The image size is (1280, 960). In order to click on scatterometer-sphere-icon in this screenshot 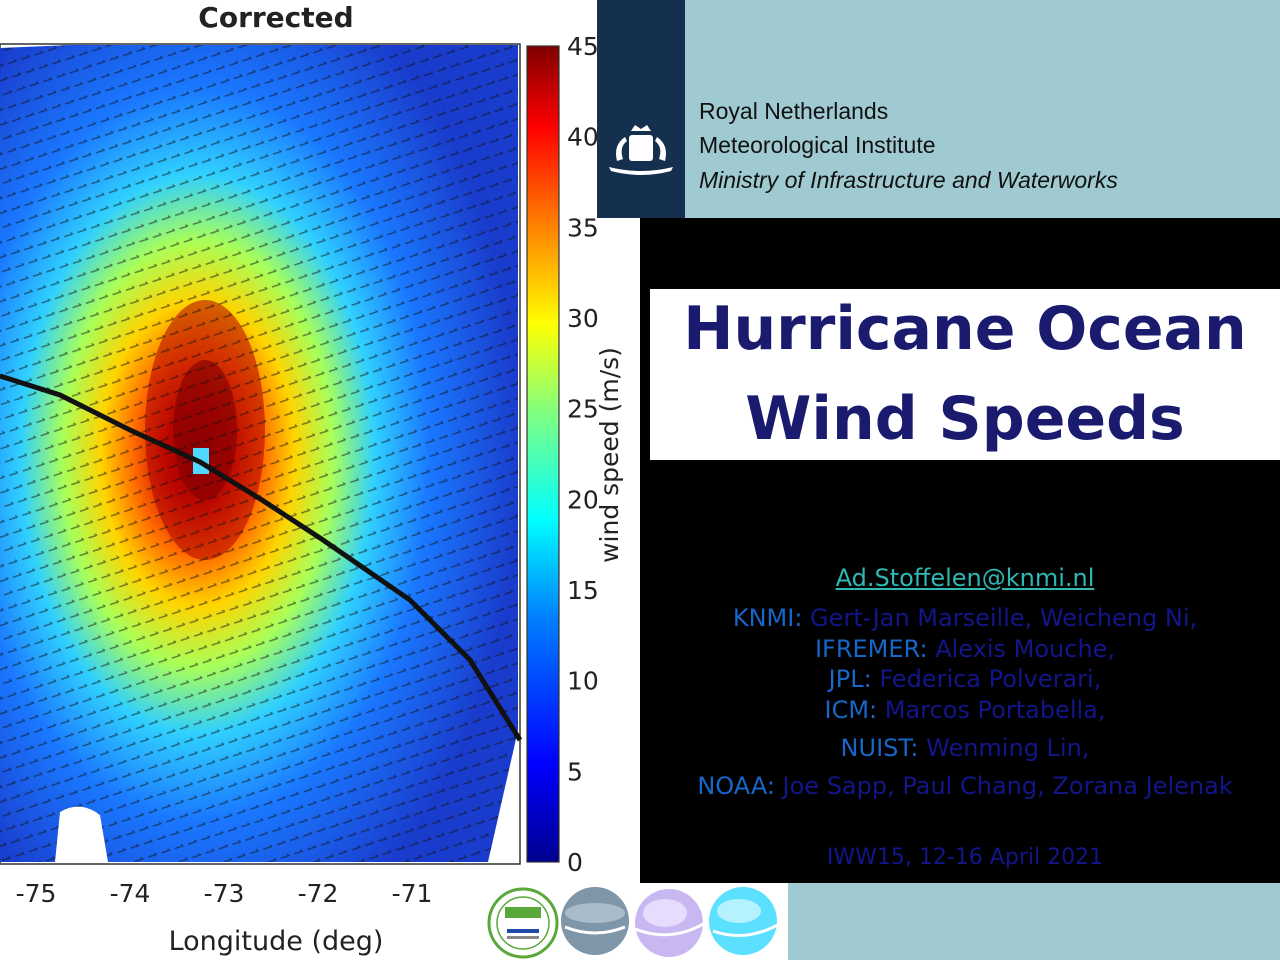, I will do `click(745, 921)`.